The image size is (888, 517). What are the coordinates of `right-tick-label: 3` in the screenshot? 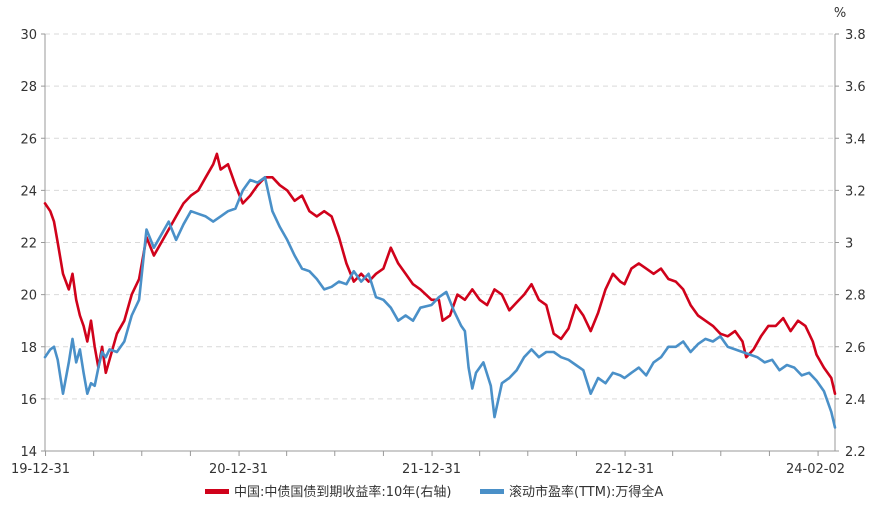 It's located at (849, 244).